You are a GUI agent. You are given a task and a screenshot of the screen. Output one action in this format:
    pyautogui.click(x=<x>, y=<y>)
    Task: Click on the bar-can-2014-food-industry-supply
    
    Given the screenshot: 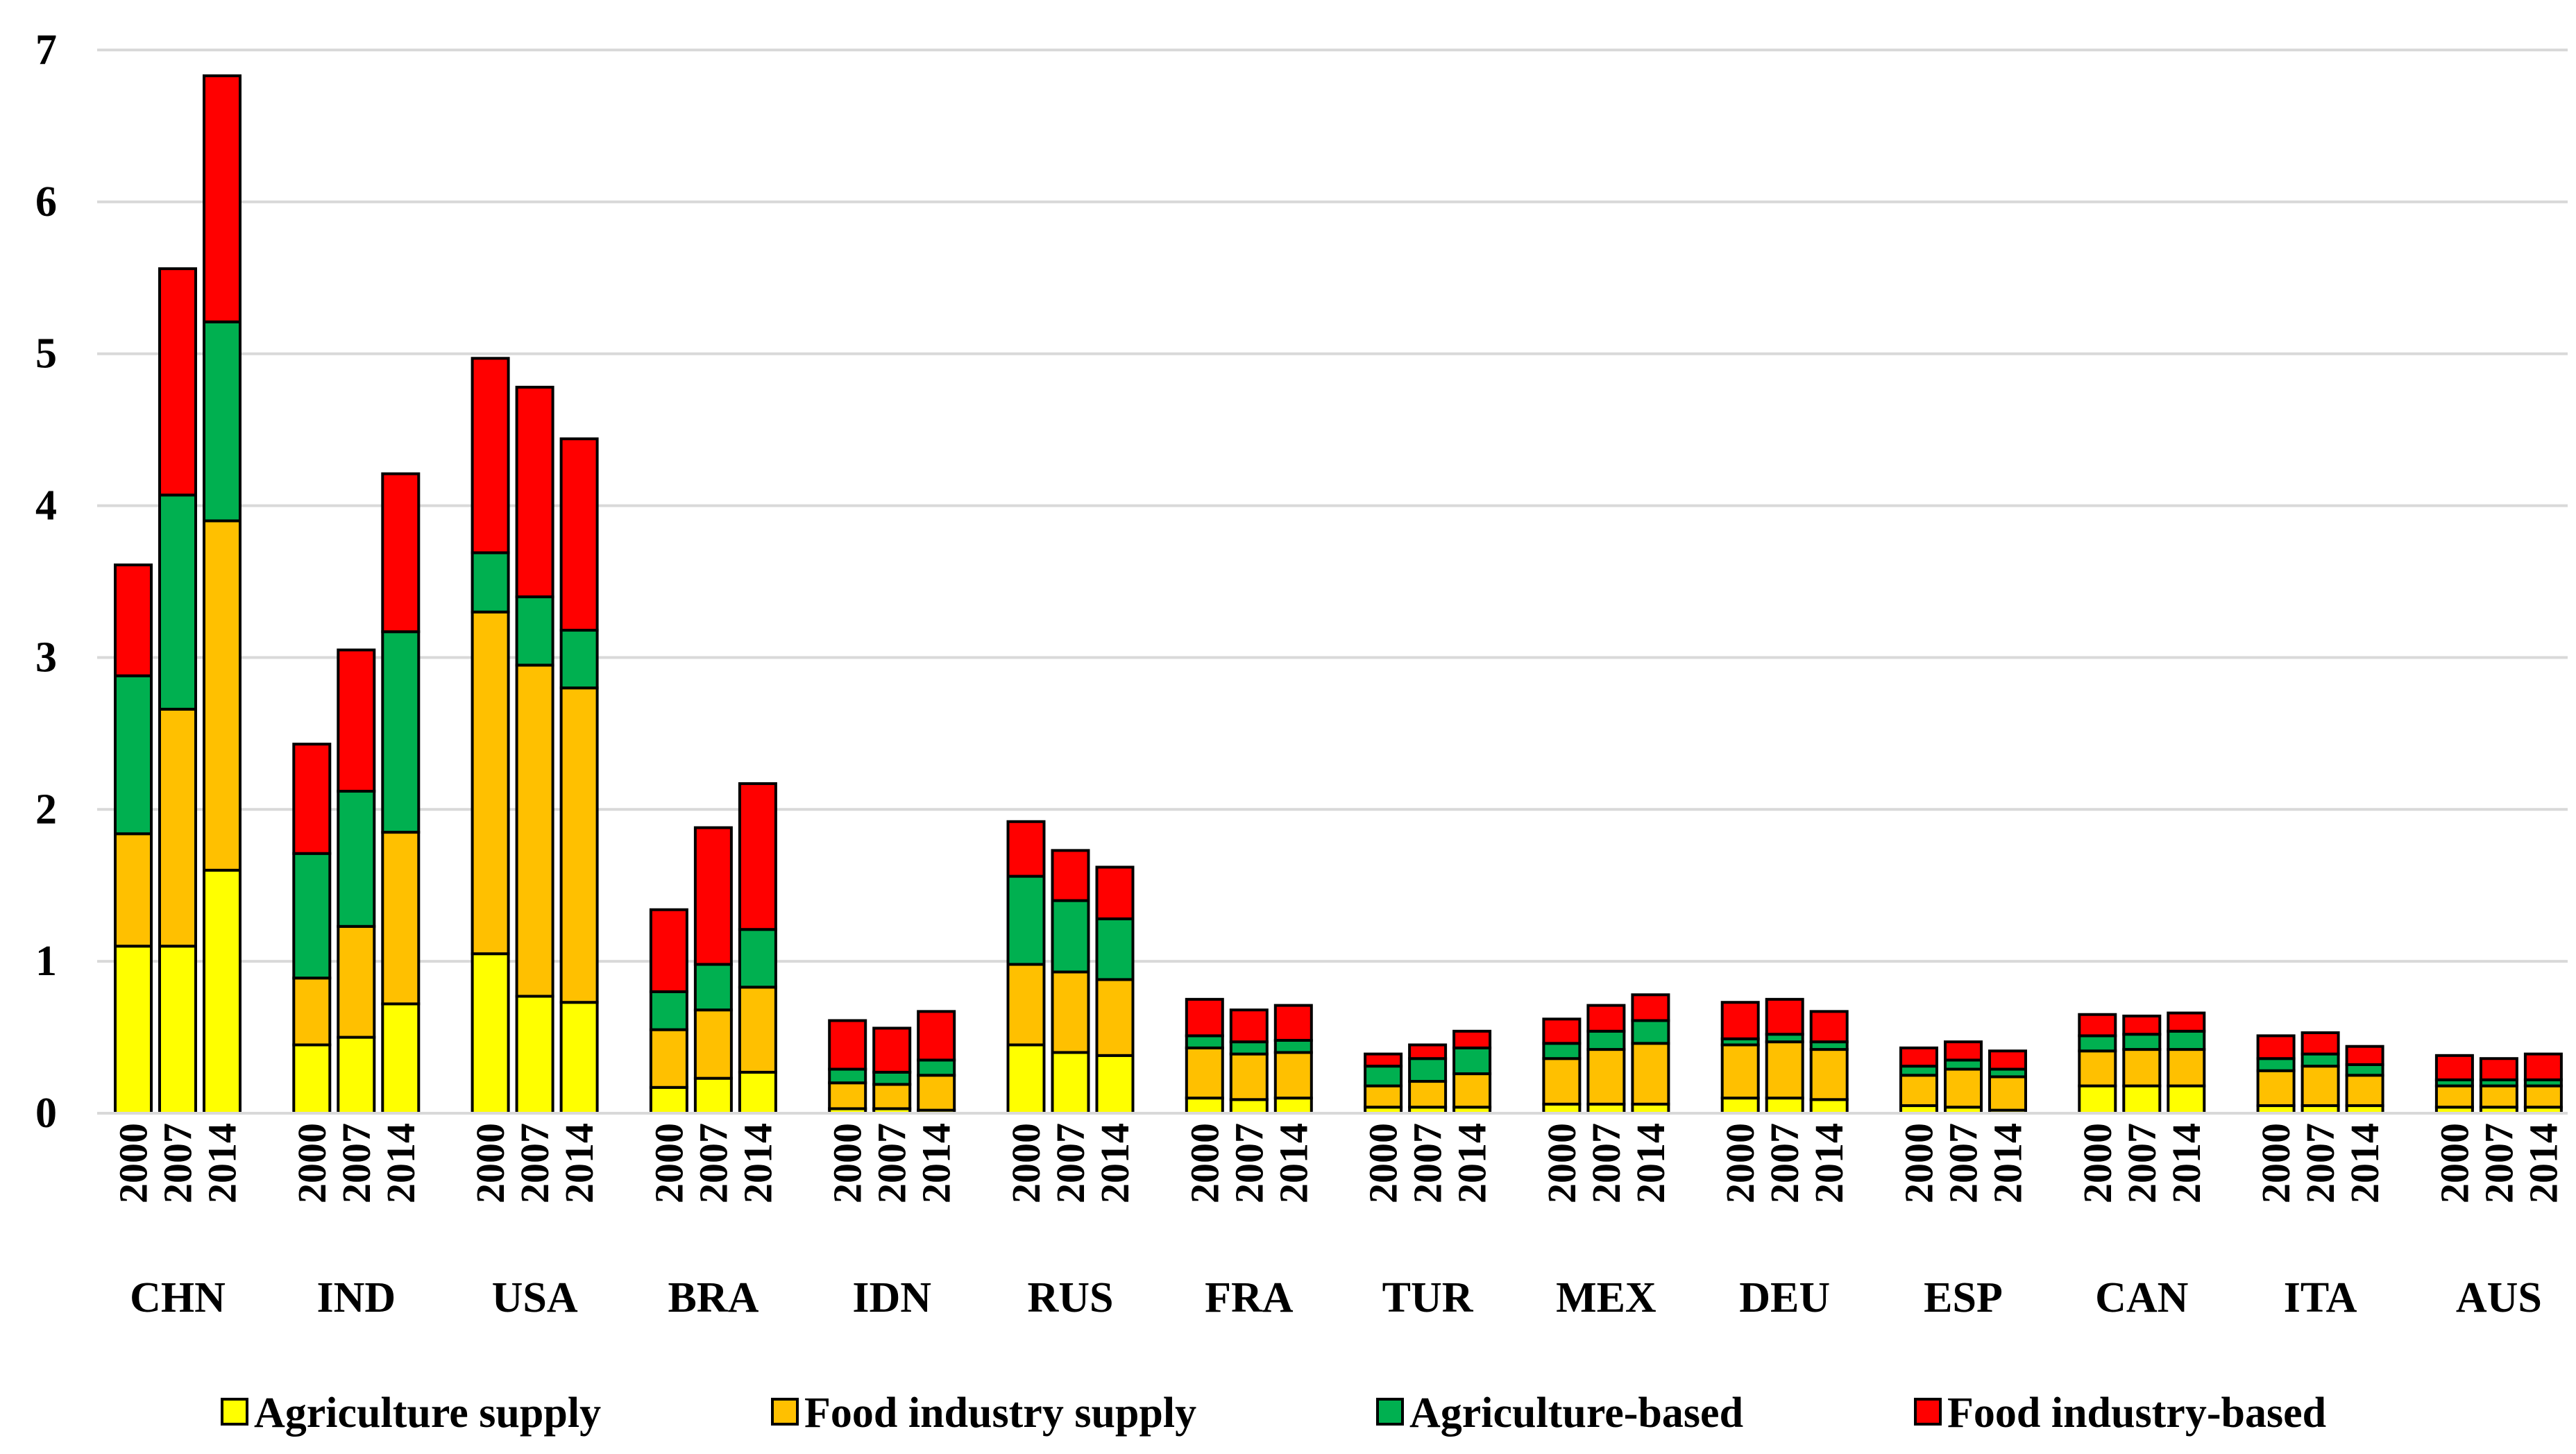 What is the action you would take?
    pyautogui.click(x=2186, y=1068)
    